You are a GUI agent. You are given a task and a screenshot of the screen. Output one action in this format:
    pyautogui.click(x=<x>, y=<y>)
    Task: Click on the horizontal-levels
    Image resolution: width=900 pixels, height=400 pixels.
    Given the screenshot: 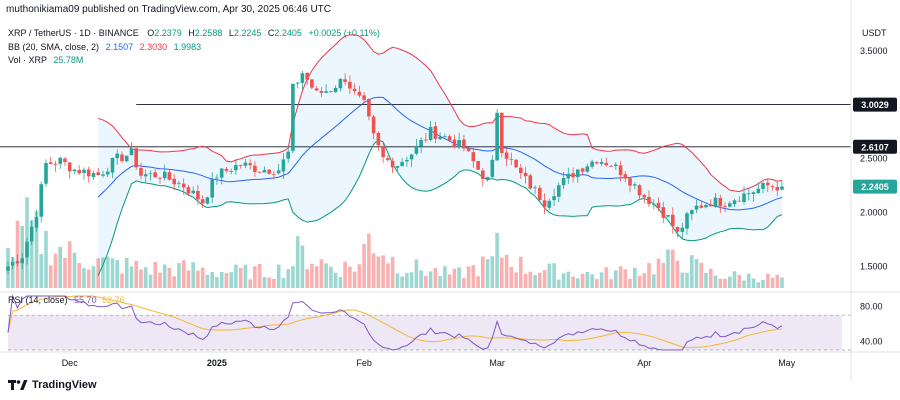 What is the action you would take?
    pyautogui.click(x=425, y=126)
    